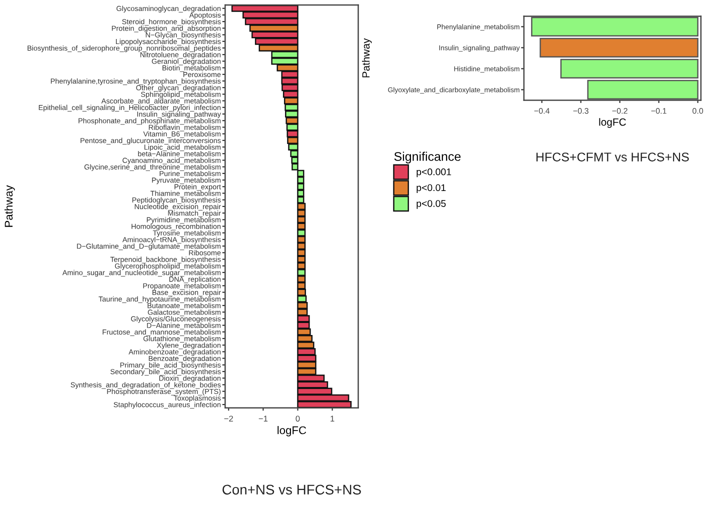  I want to click on text: HFCS+CFMT vs HFCS+NS, so click(612, 157).